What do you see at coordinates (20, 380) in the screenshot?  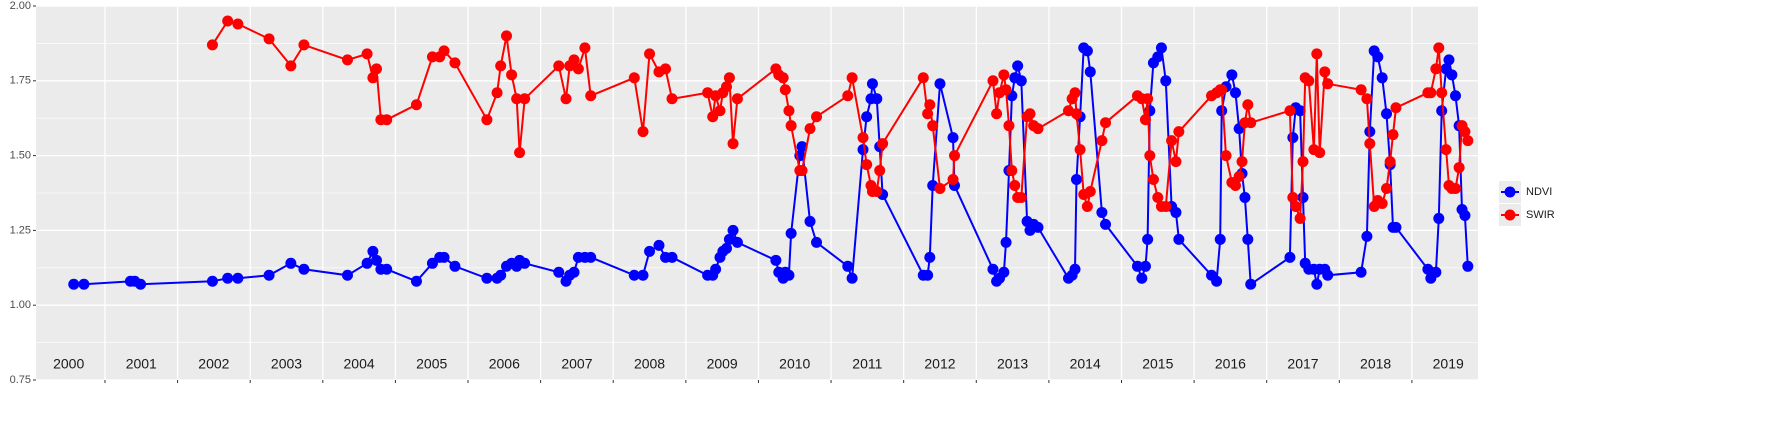 I see `y-tick-label: 0.75` at bounding box center [20, 380].